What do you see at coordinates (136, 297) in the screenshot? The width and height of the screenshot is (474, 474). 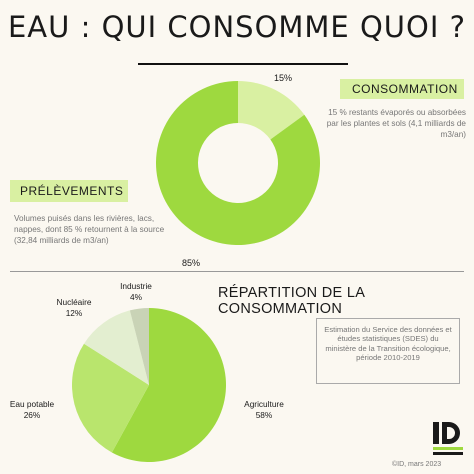 I see `pie-label-industrie-value: 4%` at bounding box center [136, 297].